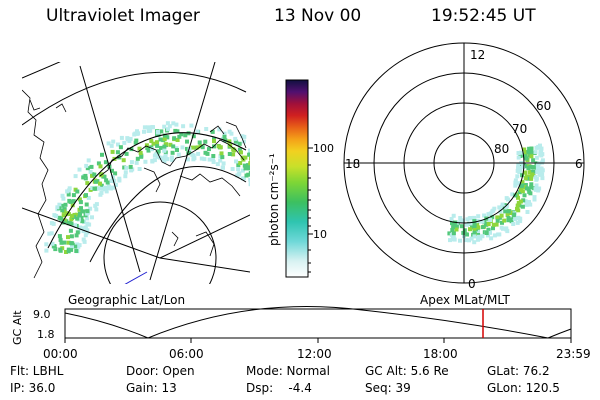  What do you see at coordinates (126, 300) in the screenshot?
I see `geographic-label: Geographic Lat/Lon` at bounding box center [126, 300].